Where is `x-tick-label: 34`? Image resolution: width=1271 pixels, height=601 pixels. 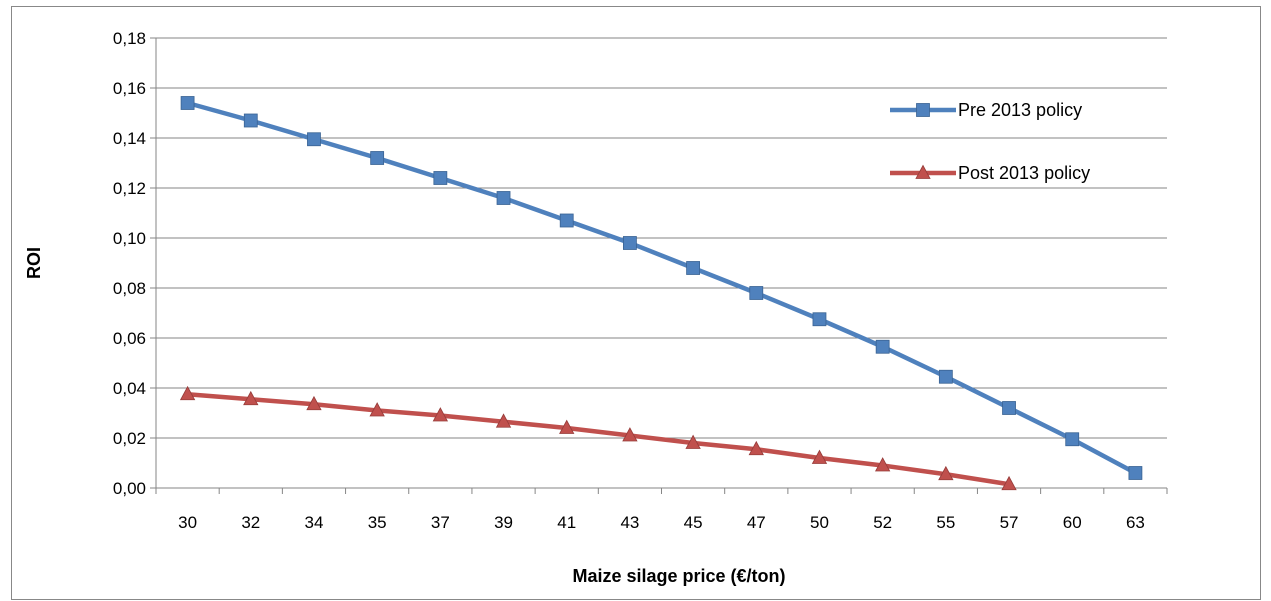 x-tick-label: 34 is located at coordinates (314, 522).